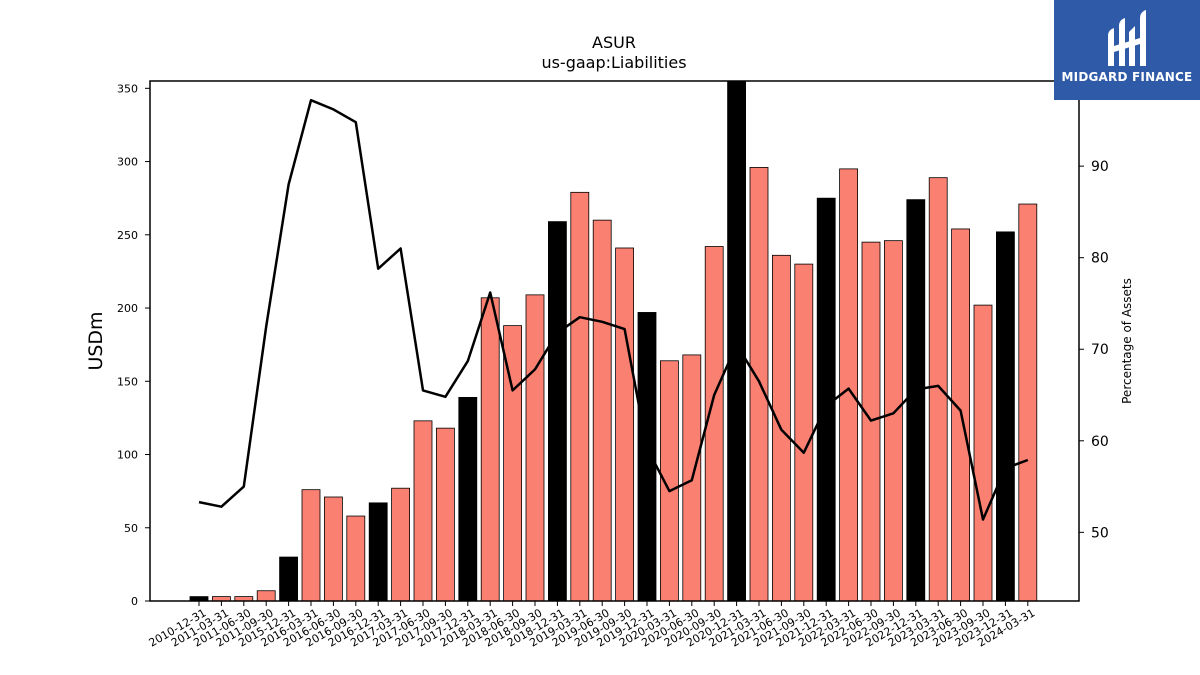 The height and width of the screenshot is (675, 1200). I want to click on right-axis-tick-label: 60, so click(1100, 442).